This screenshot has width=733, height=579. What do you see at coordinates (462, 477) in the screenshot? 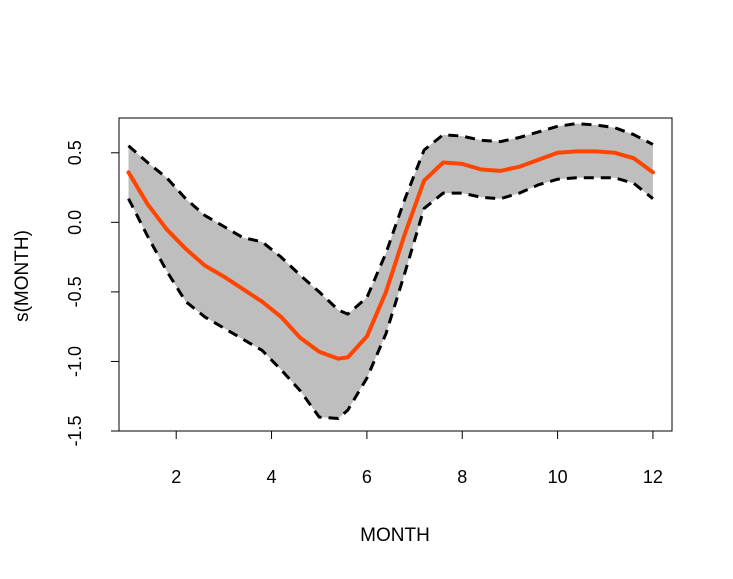
I see `x-tick-label: 8` at bounding box center [462, 477].